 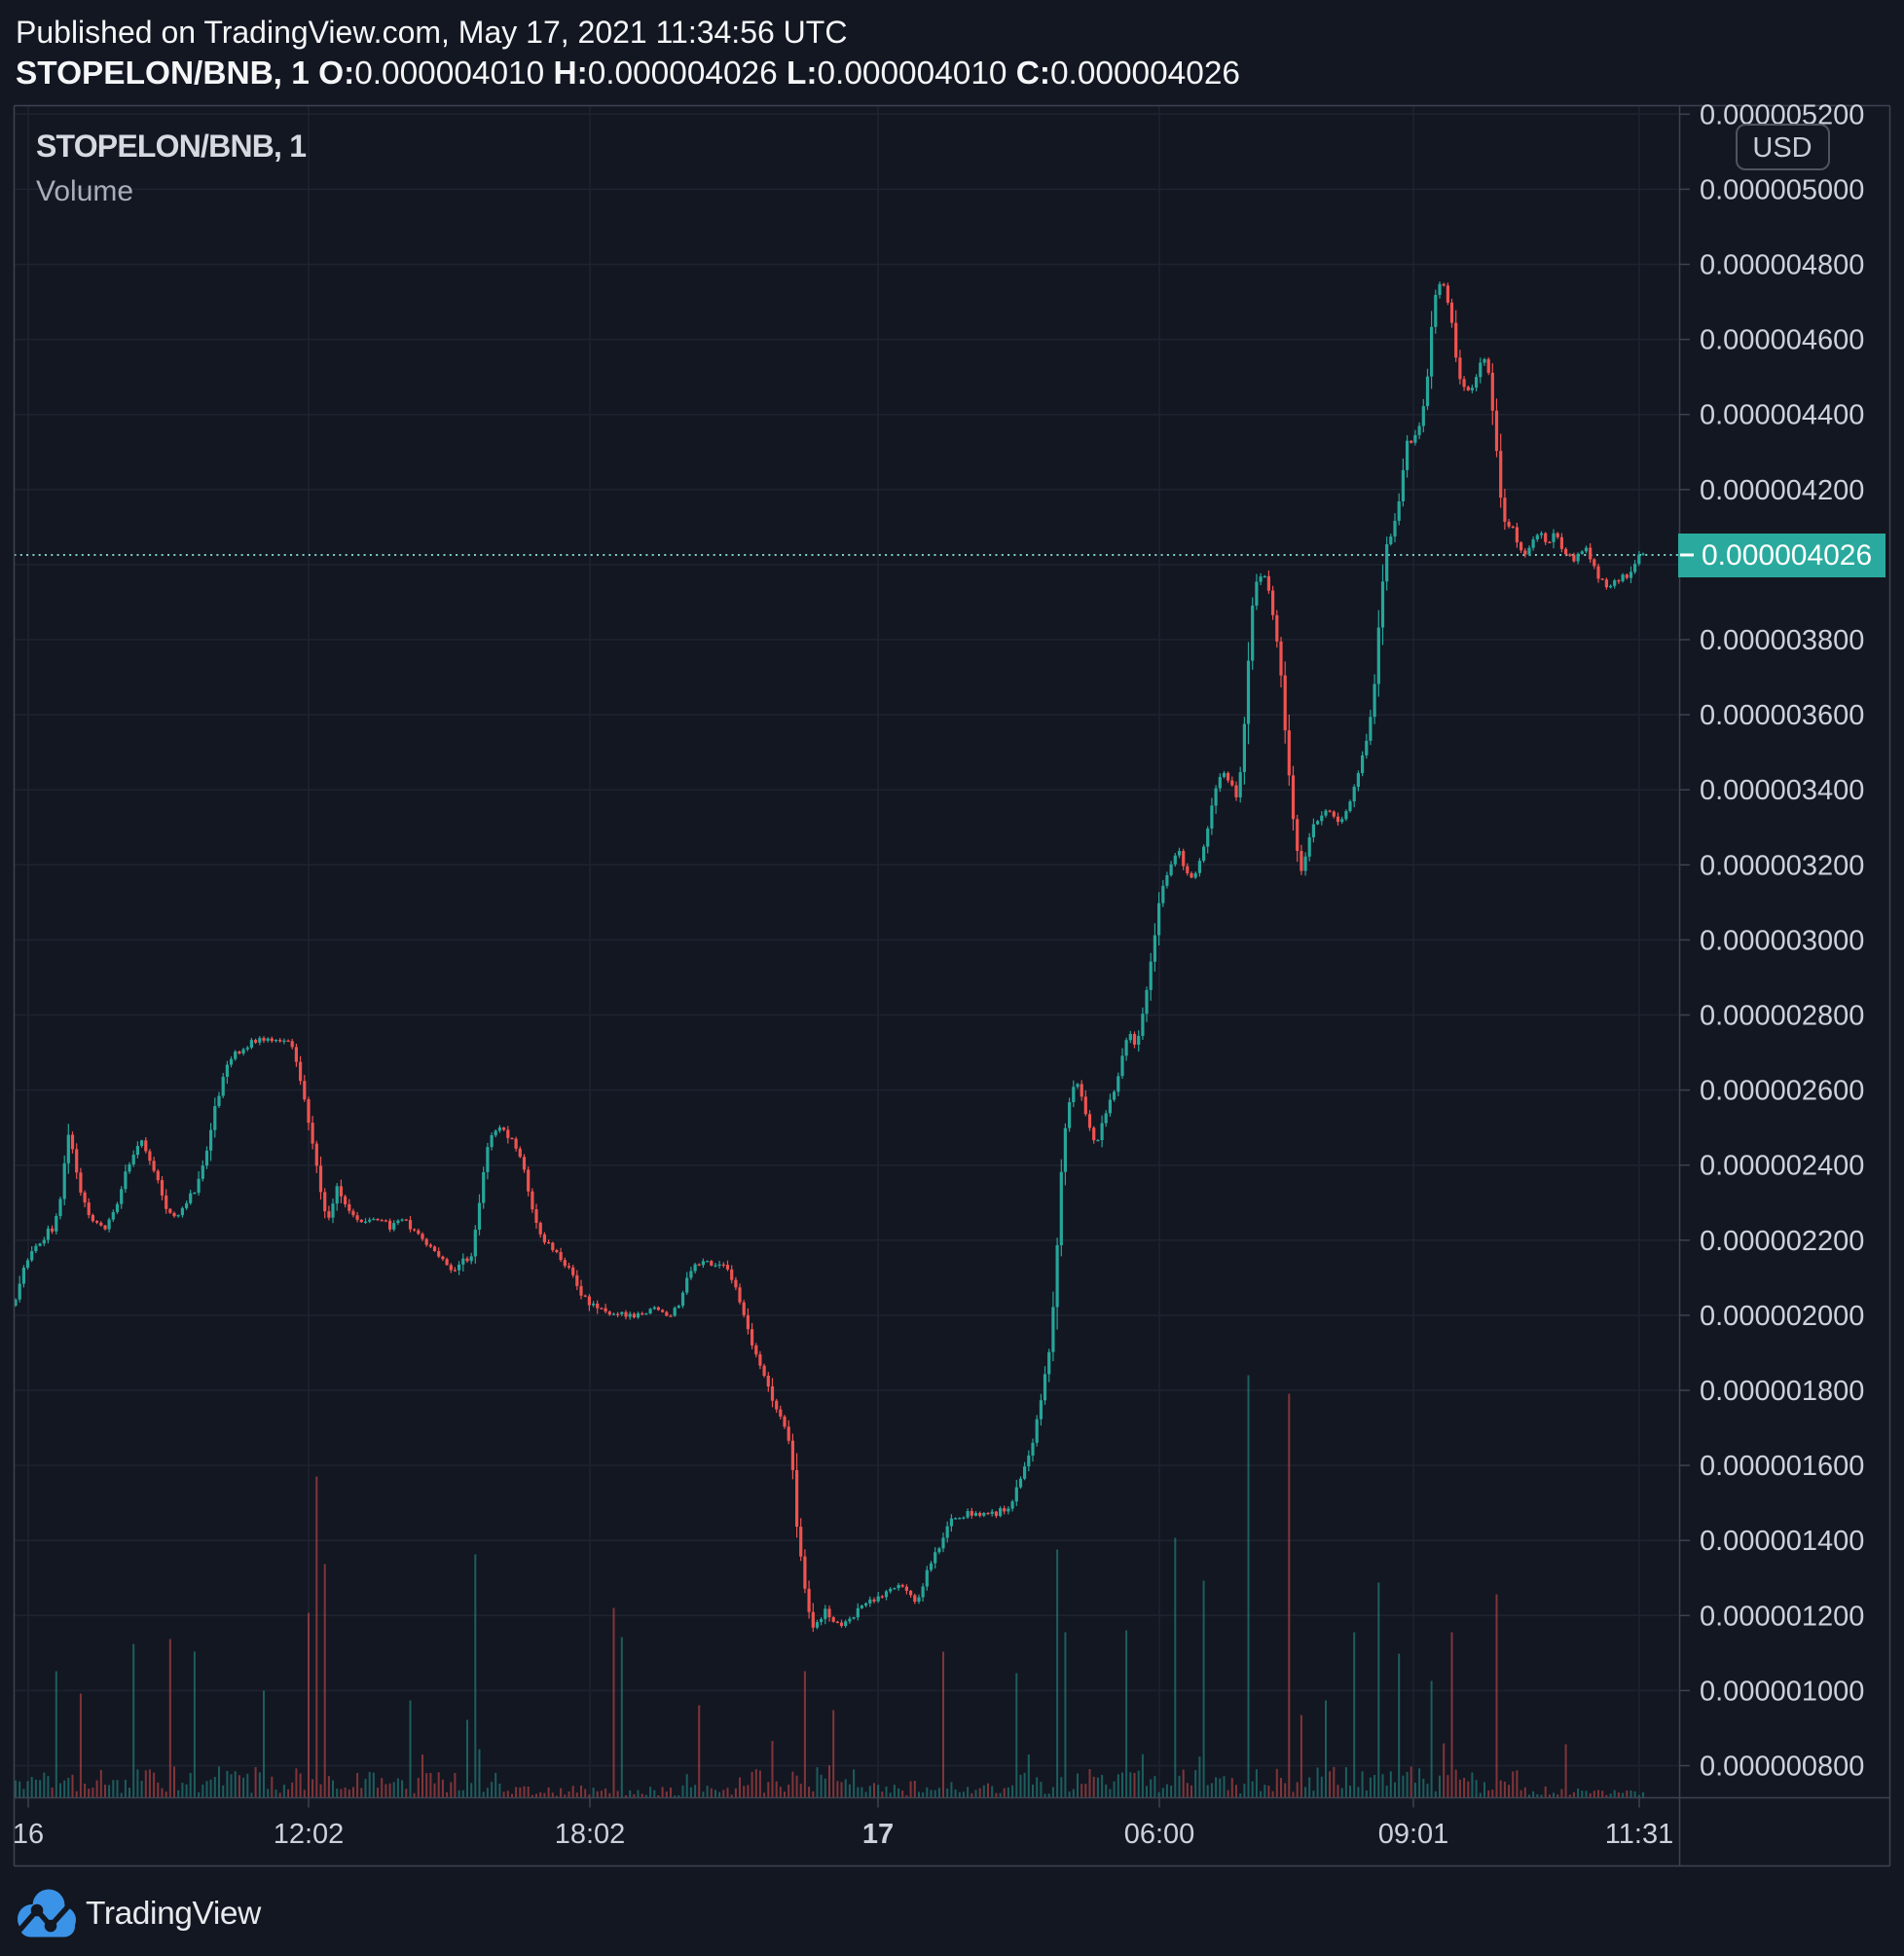 I want to click on svg-text: 0.000005200, so click(x=1782, y=114).